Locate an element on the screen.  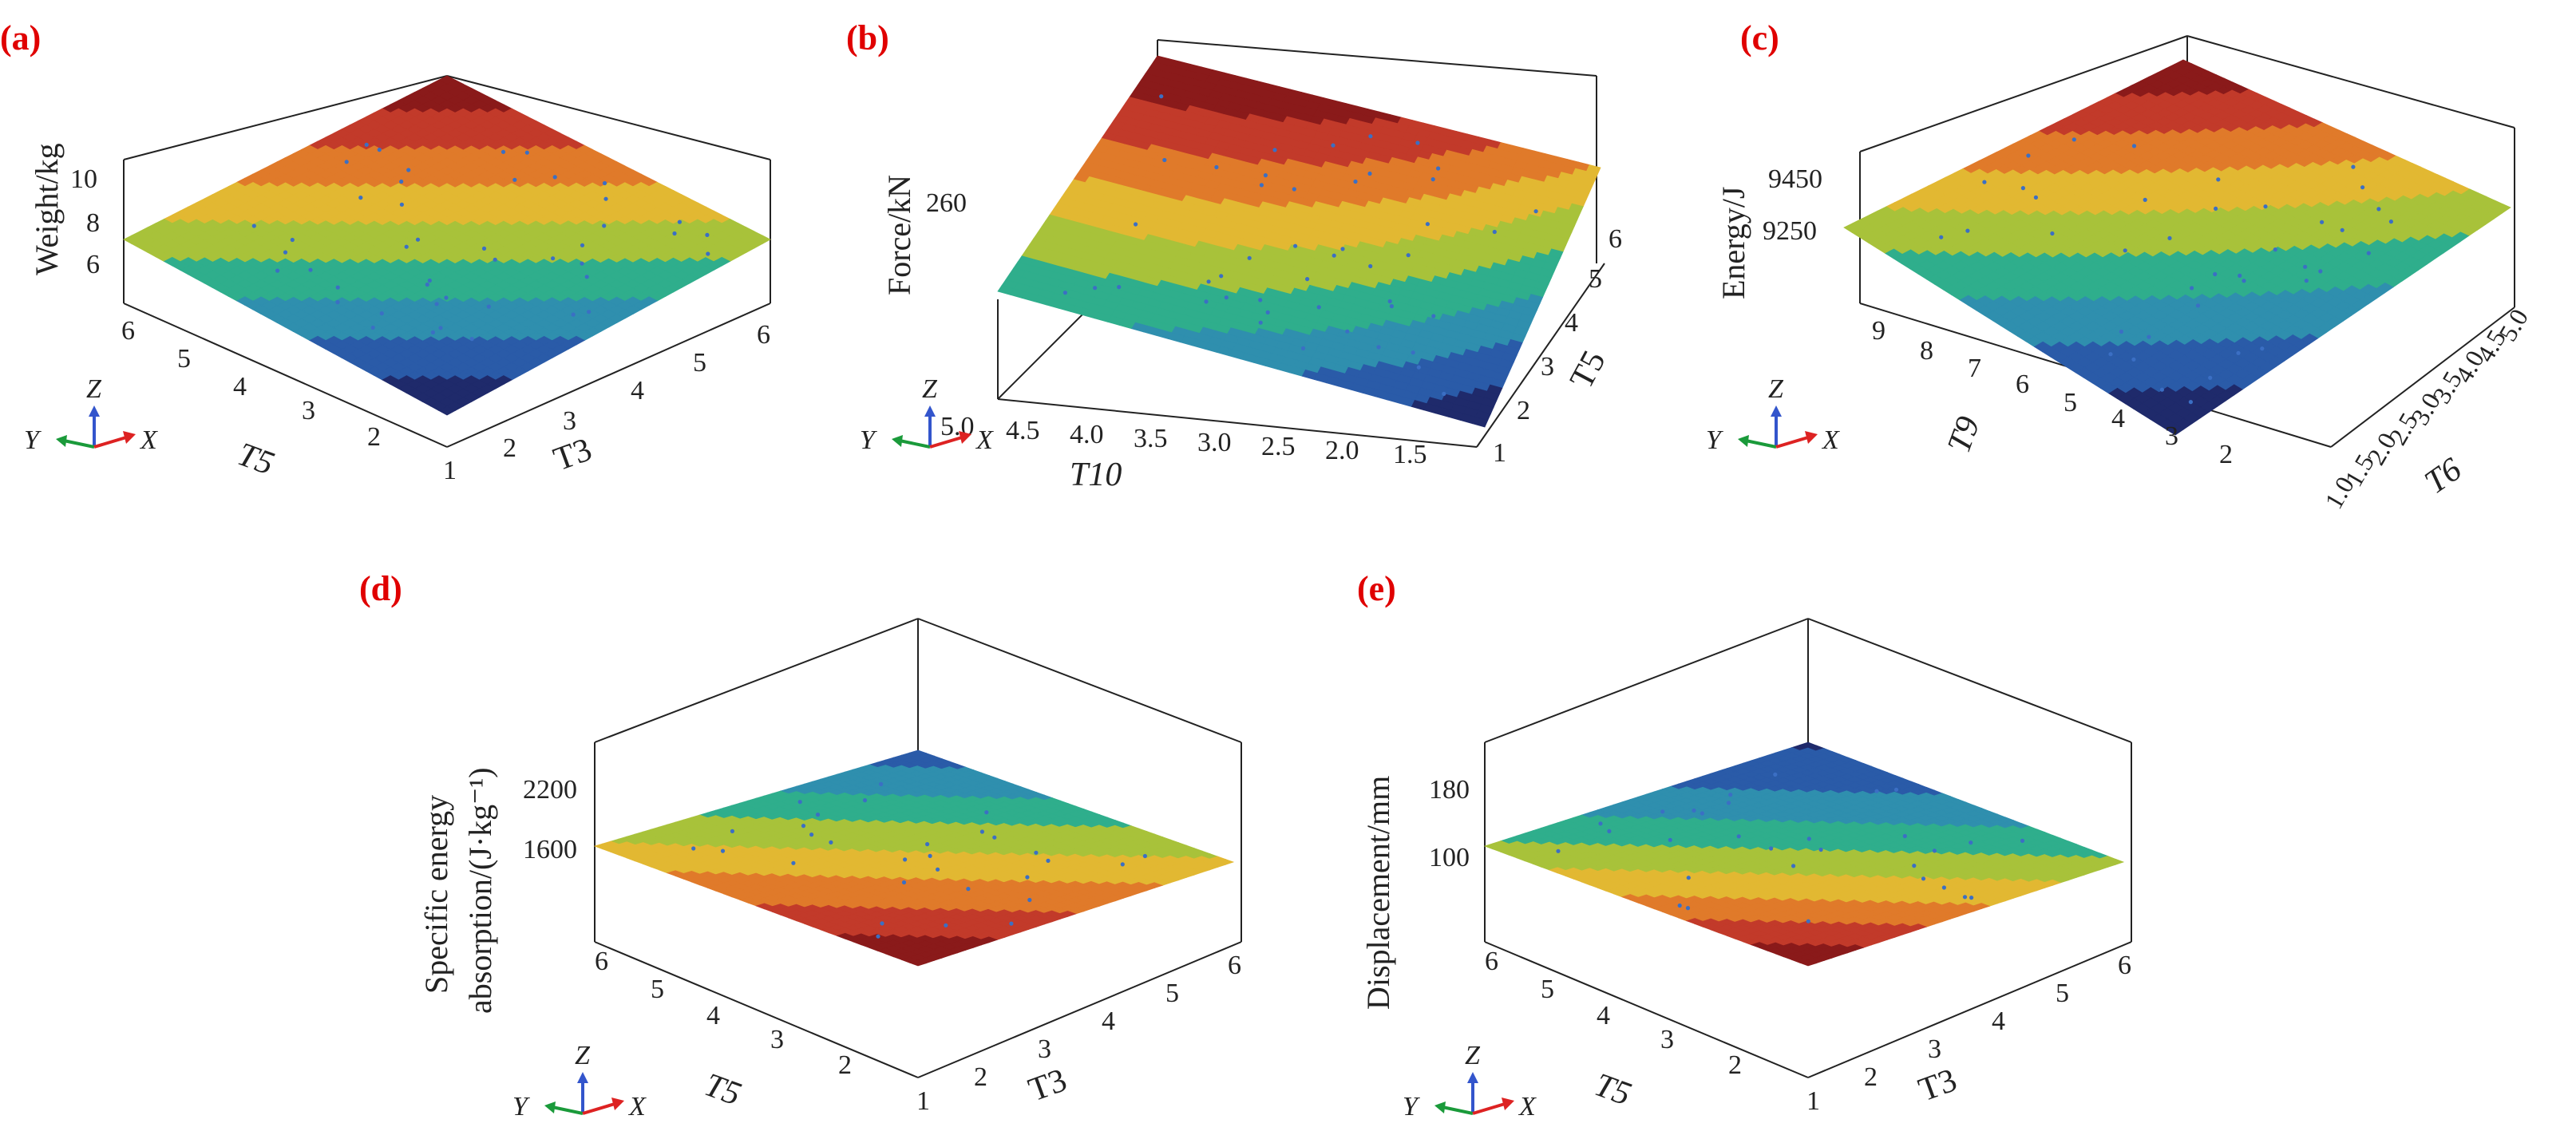
panel-b-xtick: 5.0 is located at coordinates (957, 426).